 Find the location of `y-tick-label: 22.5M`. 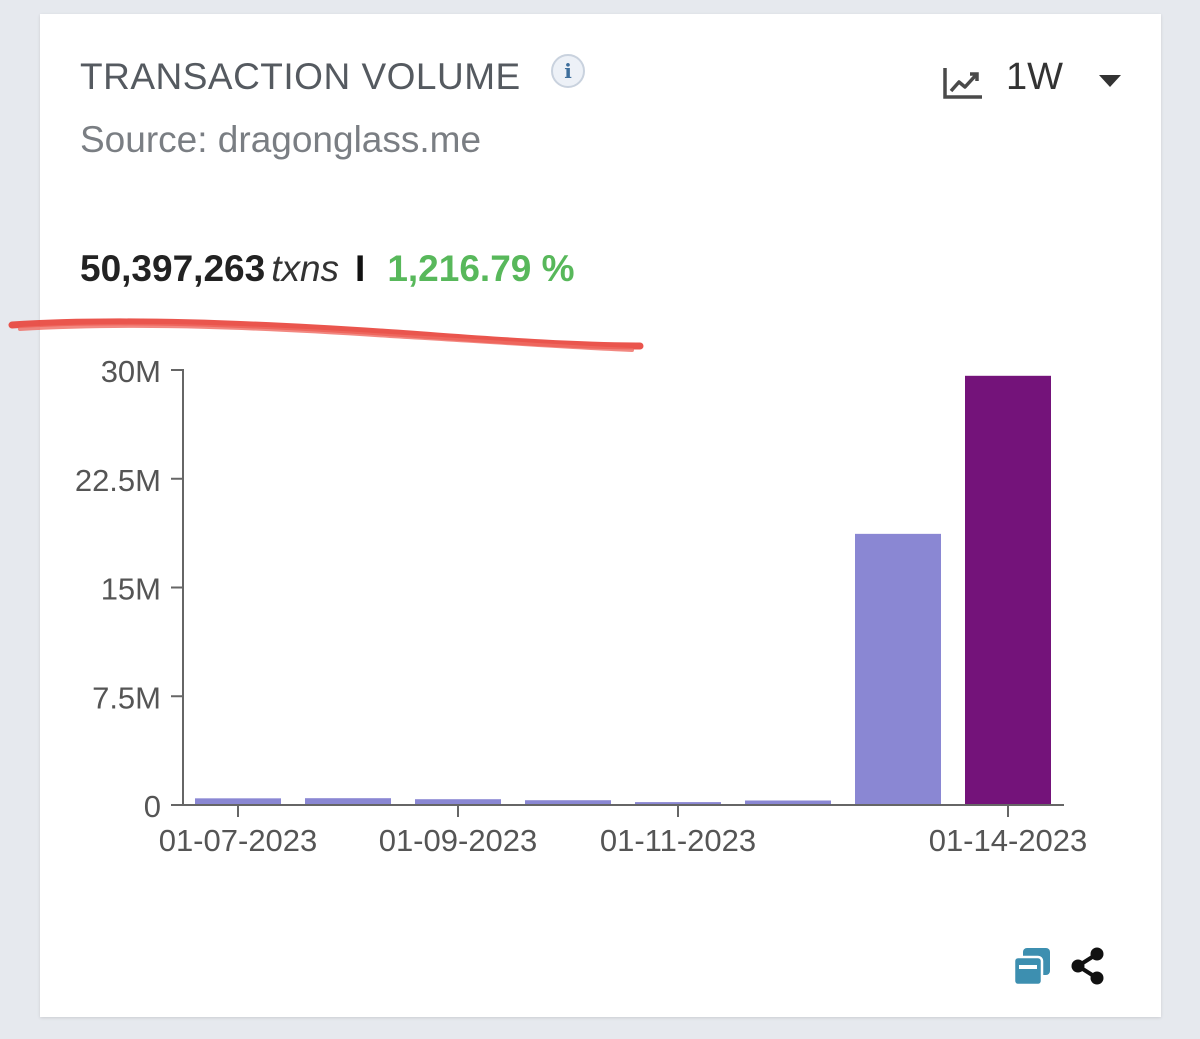

y-tick-label: 22.5M is located at coordinates (118, 480).